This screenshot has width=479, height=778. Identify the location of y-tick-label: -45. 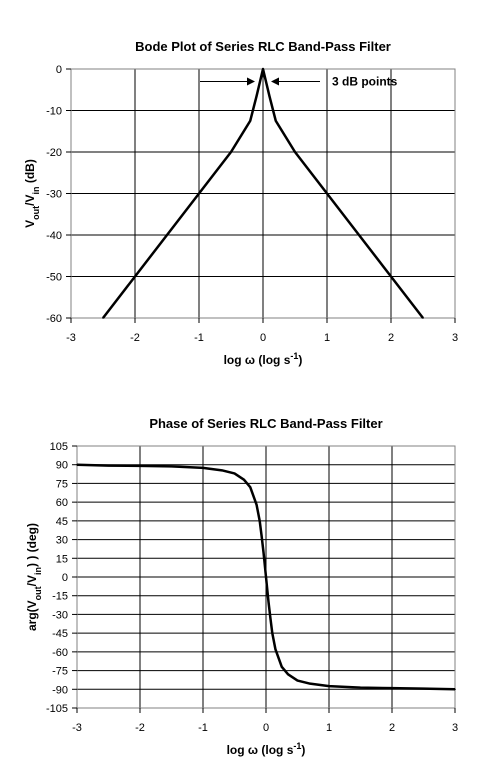
(60, 634).